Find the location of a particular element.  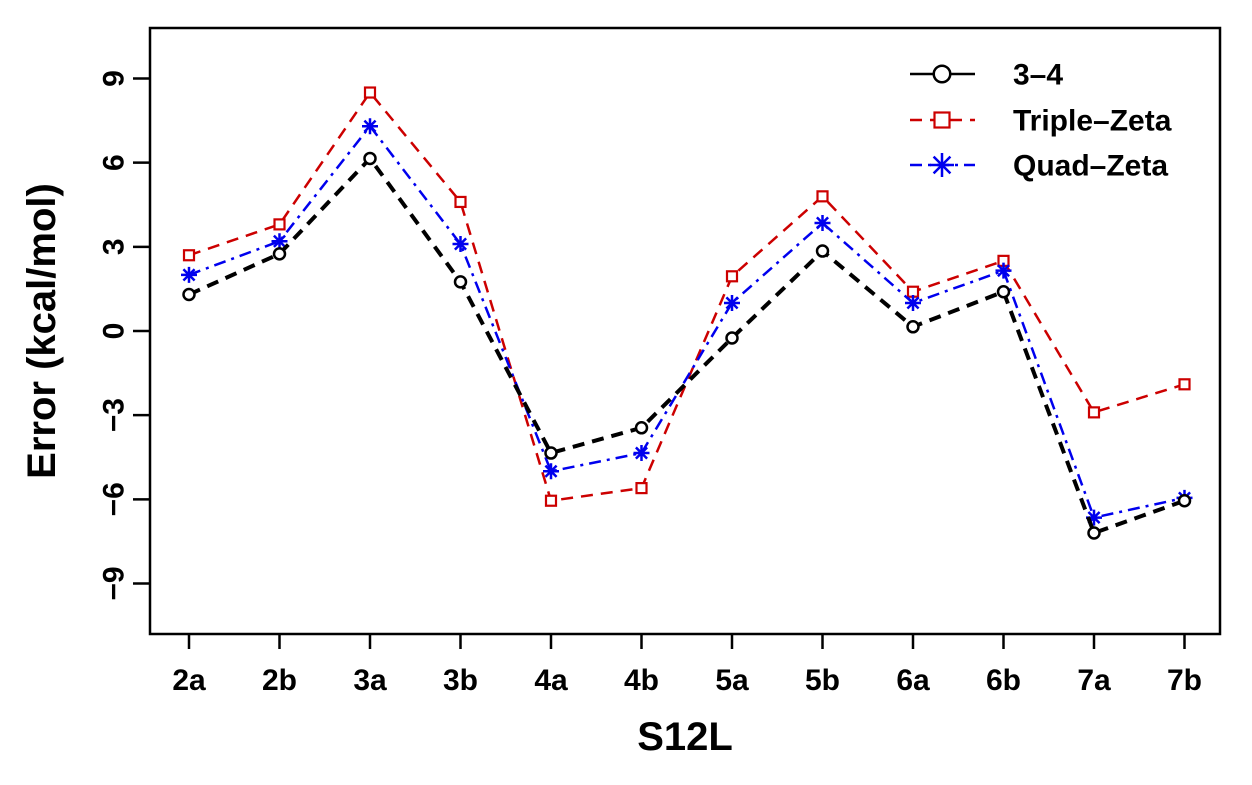

x-tick-label: 2b is located at coordinates (279, 680).